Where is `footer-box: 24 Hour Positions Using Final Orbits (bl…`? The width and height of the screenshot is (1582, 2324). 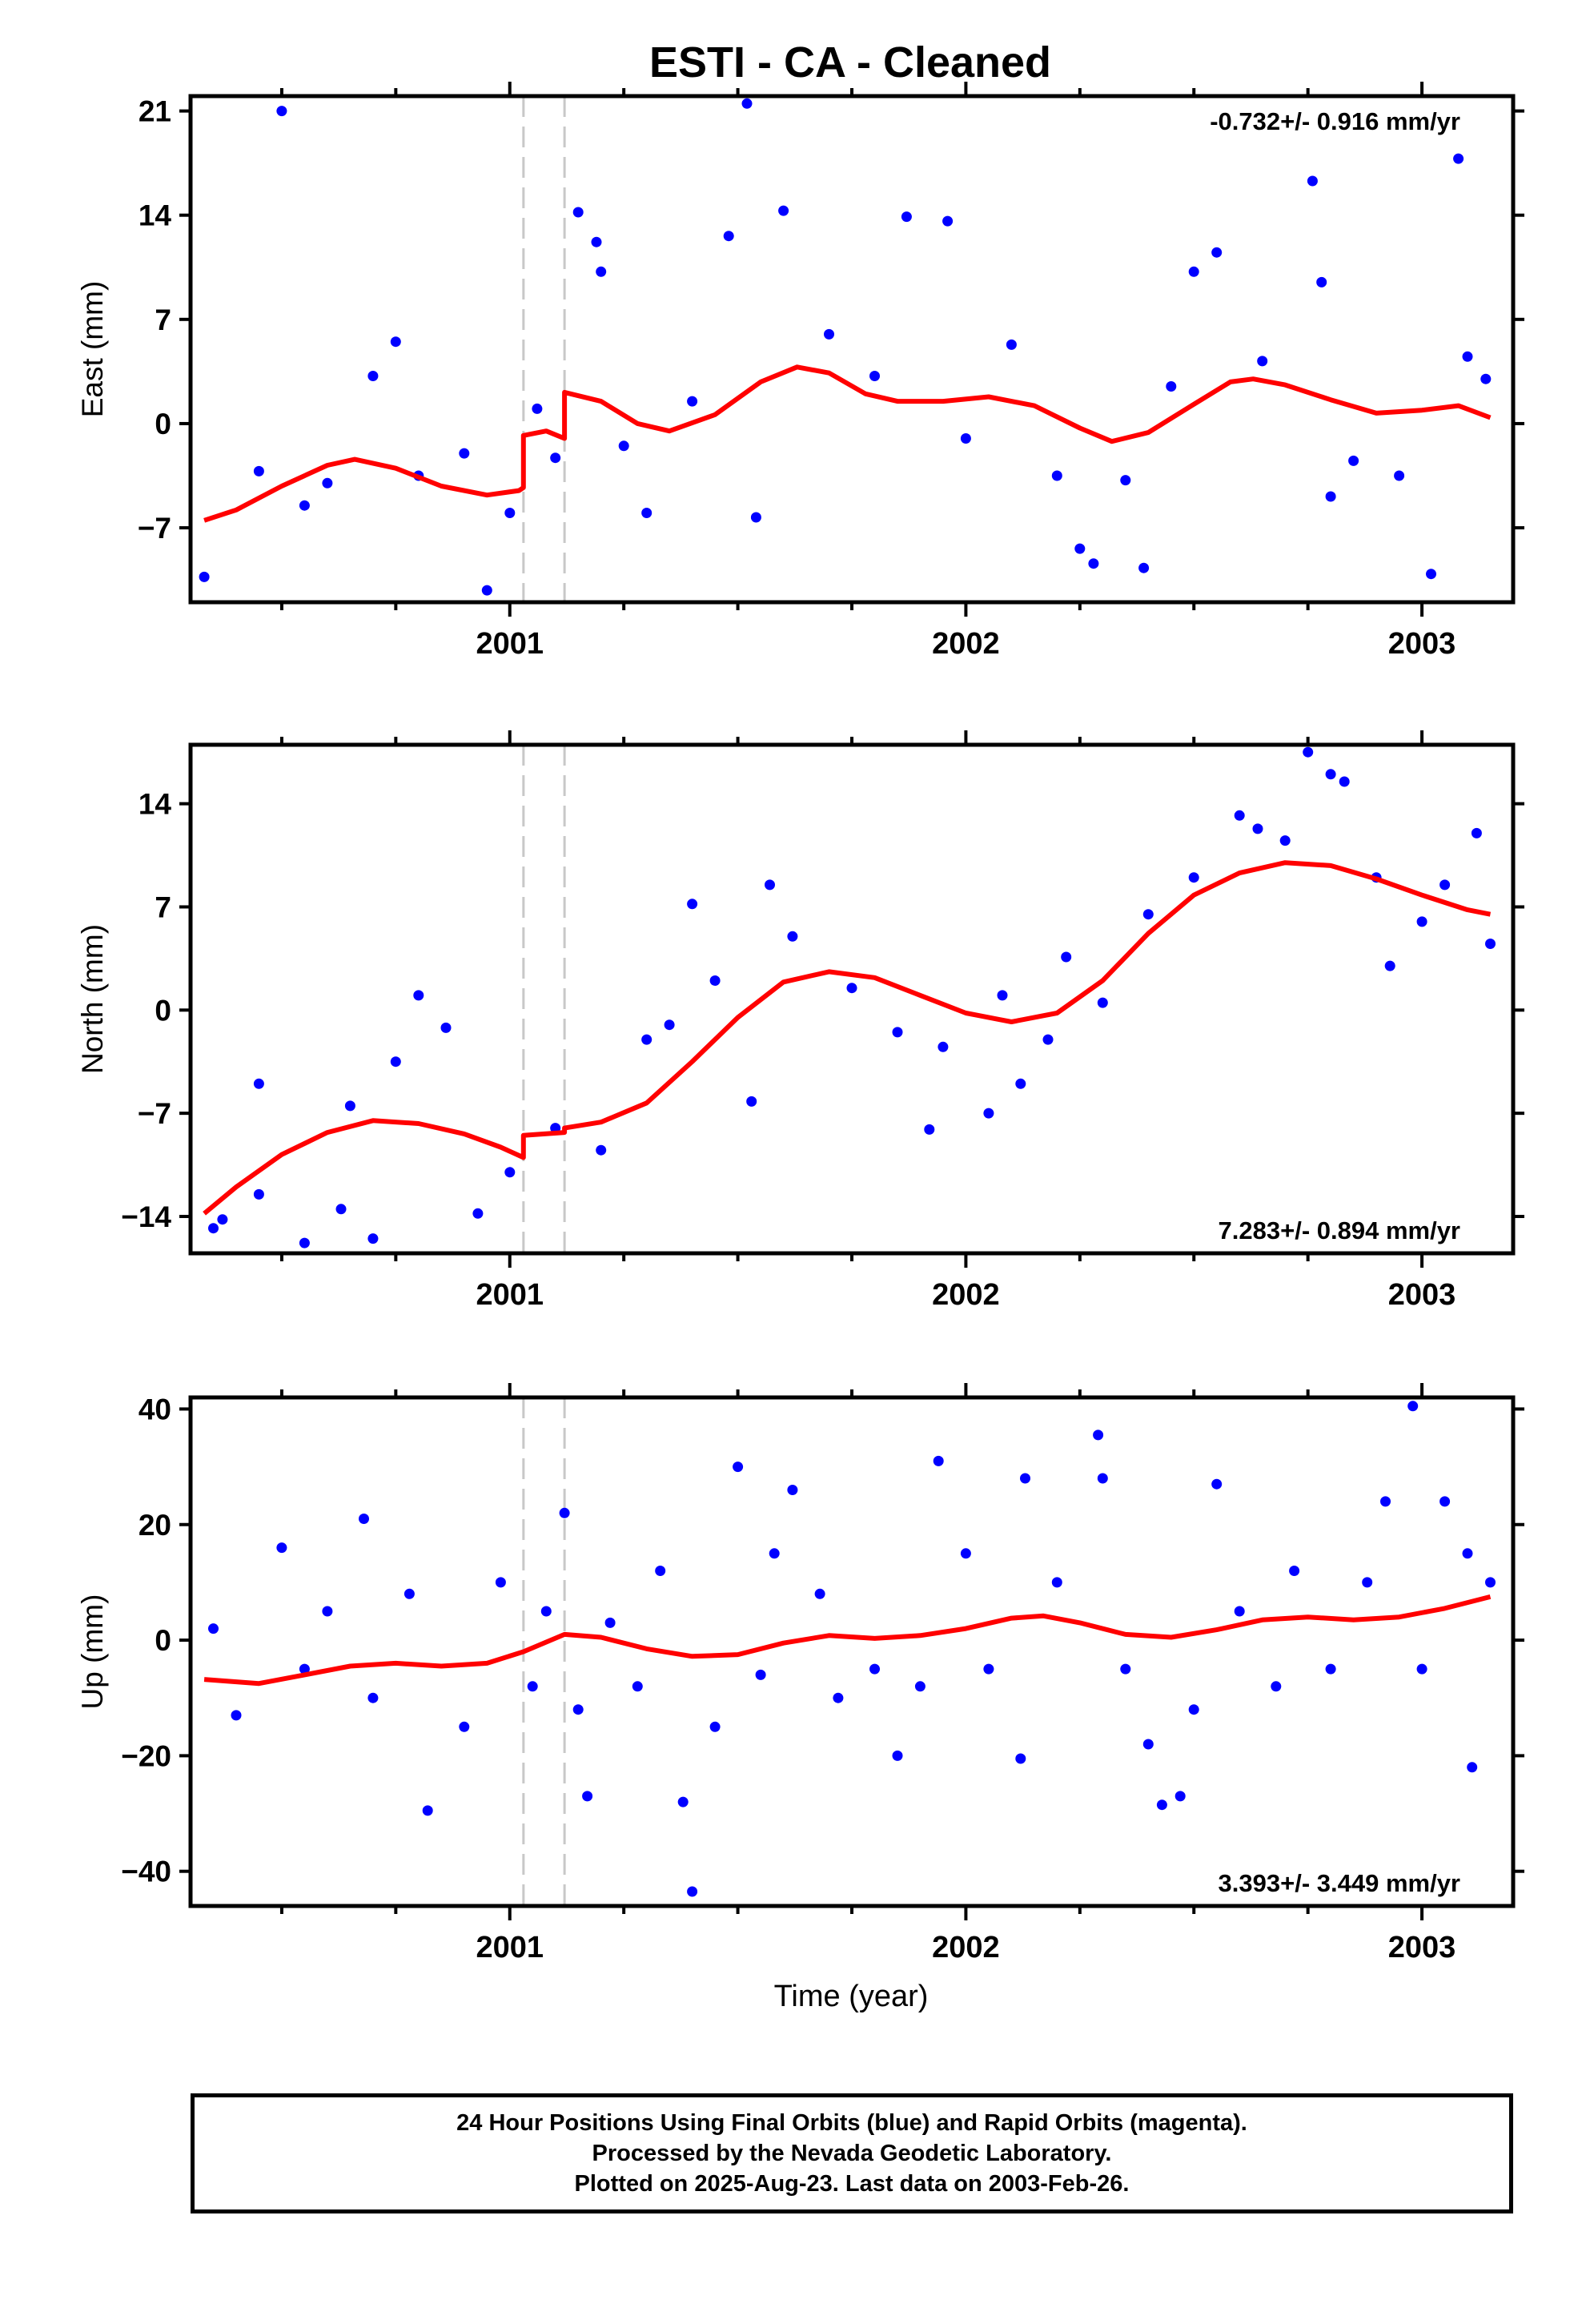
footer-box: 24 Hour Positions Using Final Orbits (bl… is located at coordinates (852, 2153).